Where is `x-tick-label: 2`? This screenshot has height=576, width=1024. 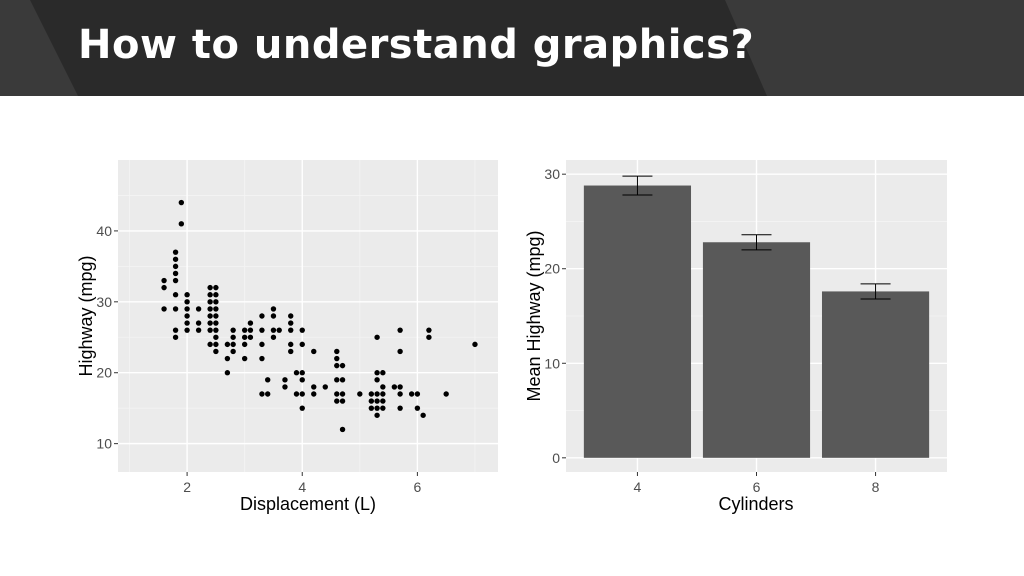 x-tick-label: 2 is located at coordinates (187, 487).